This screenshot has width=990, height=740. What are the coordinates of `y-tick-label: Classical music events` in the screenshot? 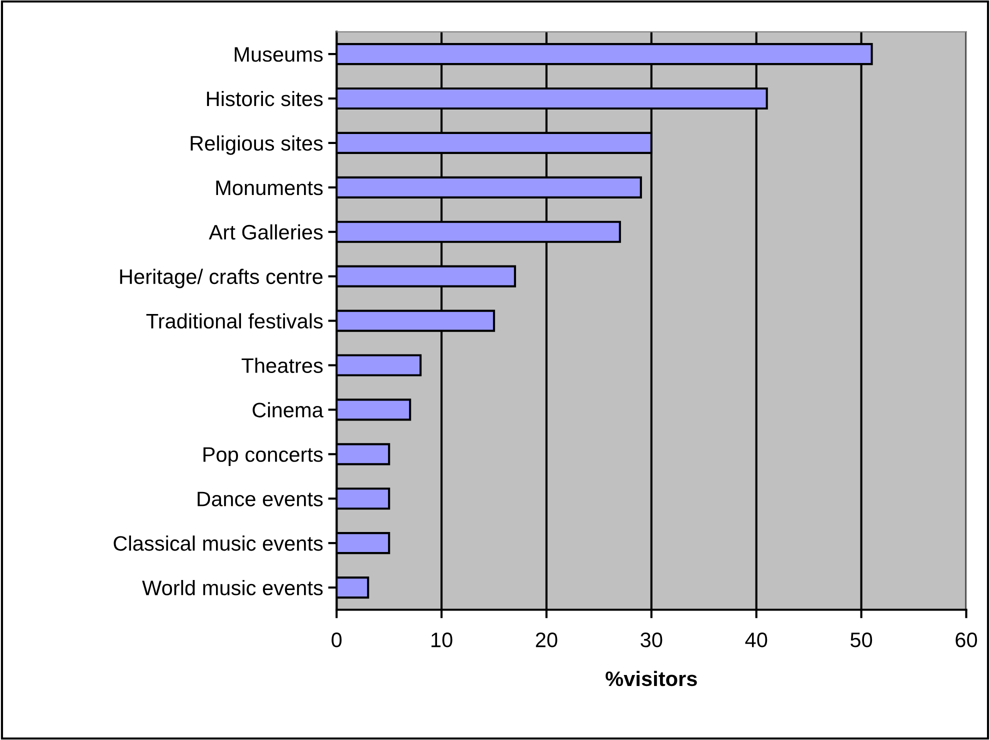 It's located at (218, 543).